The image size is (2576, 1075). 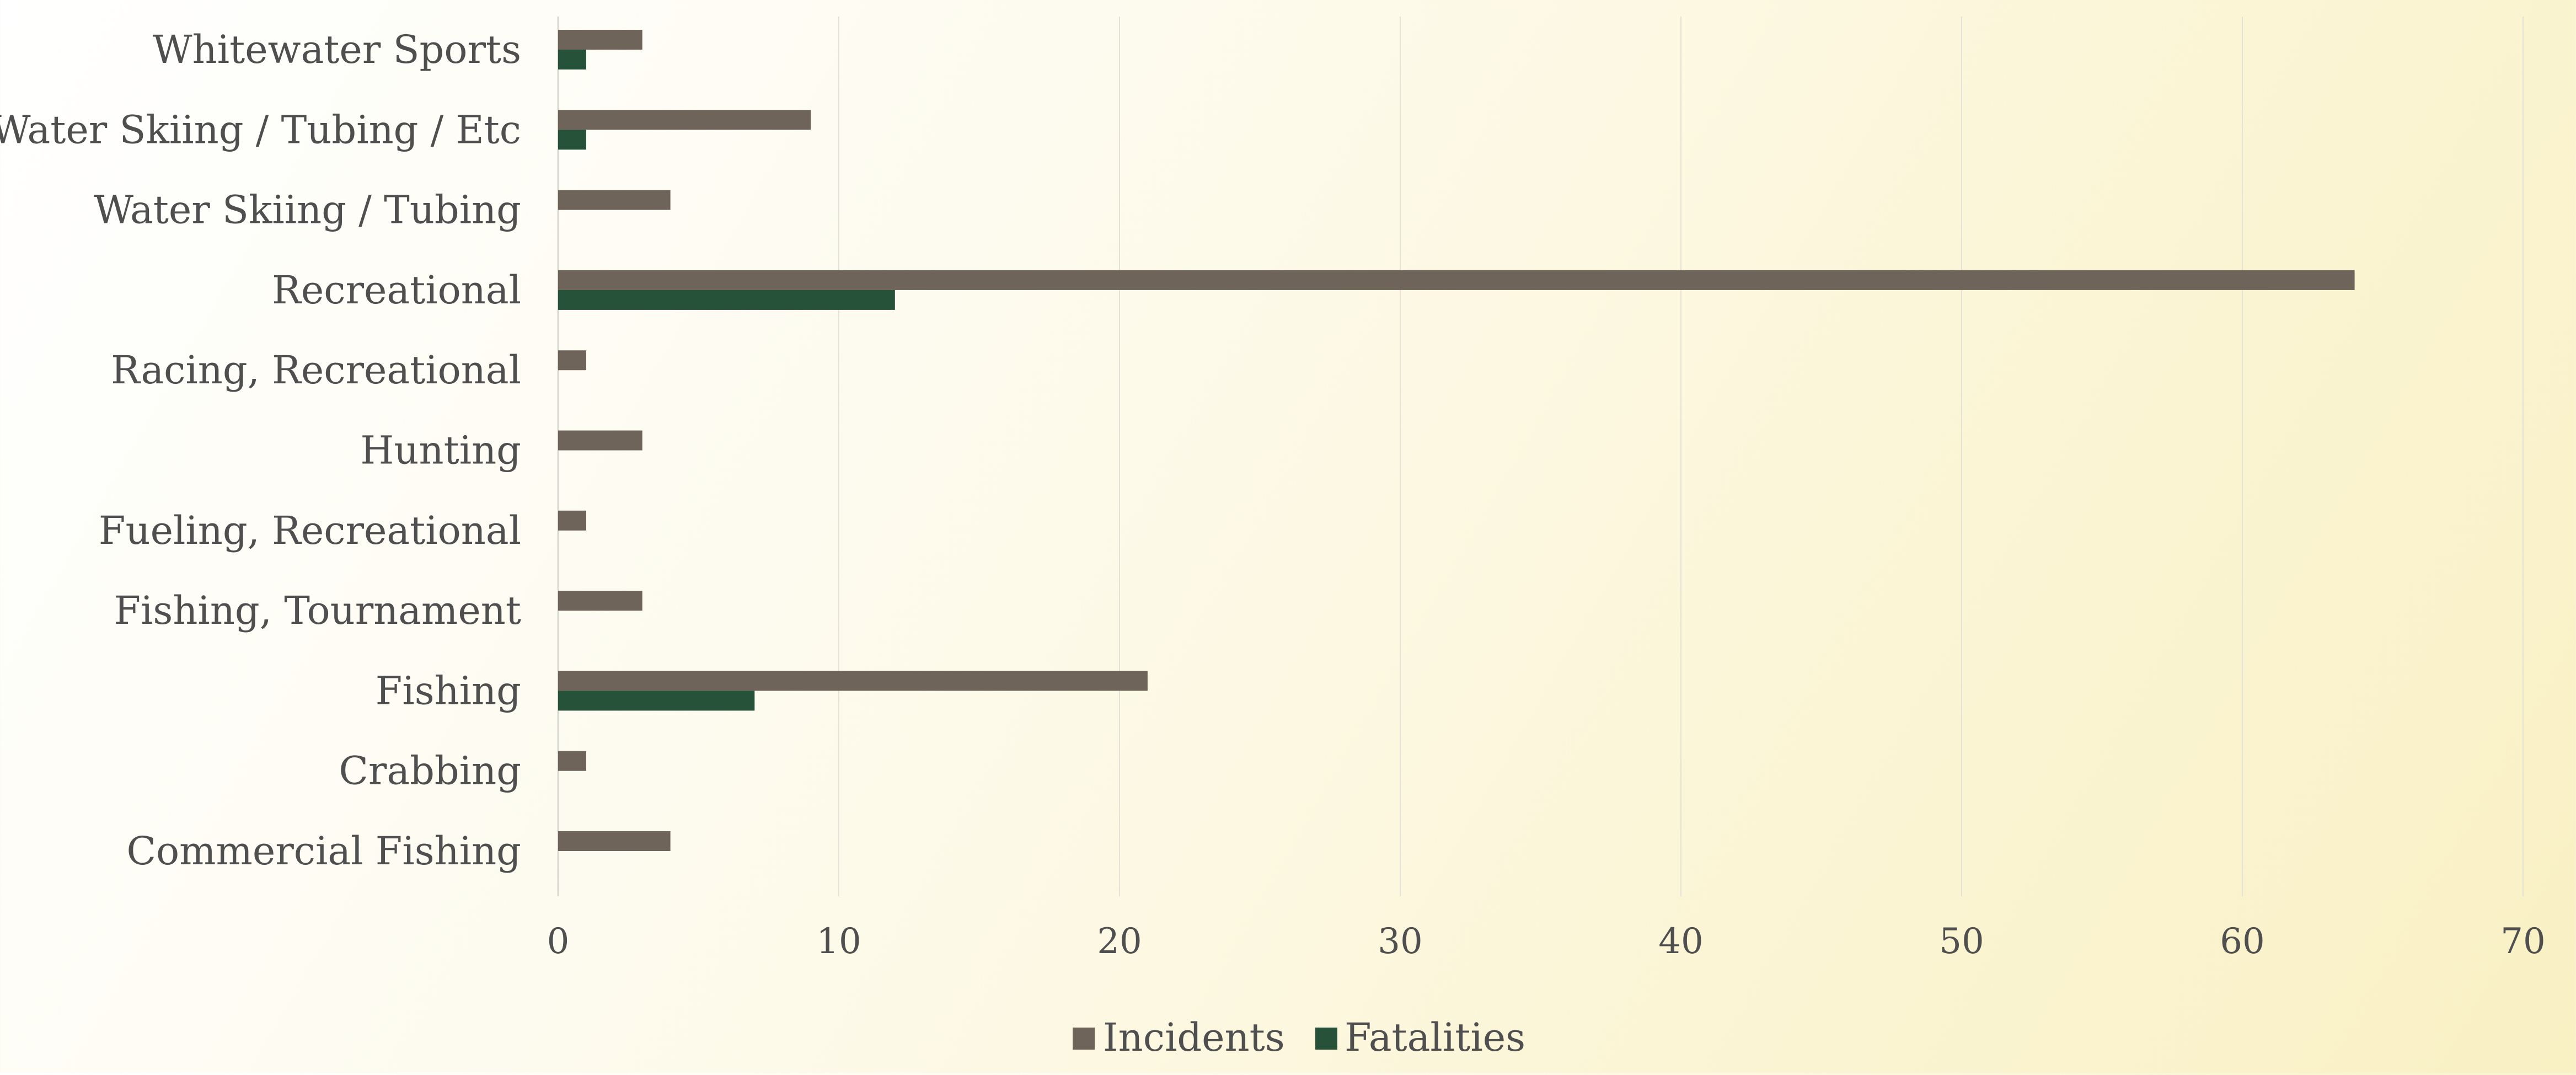 What do you see at coordinates (1546, 941) in the screenshot?
I see `x-axis-tick-labels: 0 10 20 30 40 50 60 70` at bounding box center [1546, 941].